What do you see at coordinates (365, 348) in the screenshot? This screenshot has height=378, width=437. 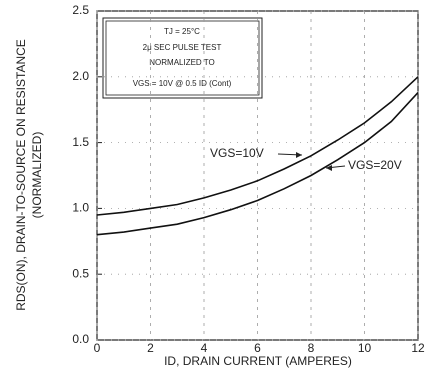 I see `x-tick-label: 10` at bounding box center [365, 348].